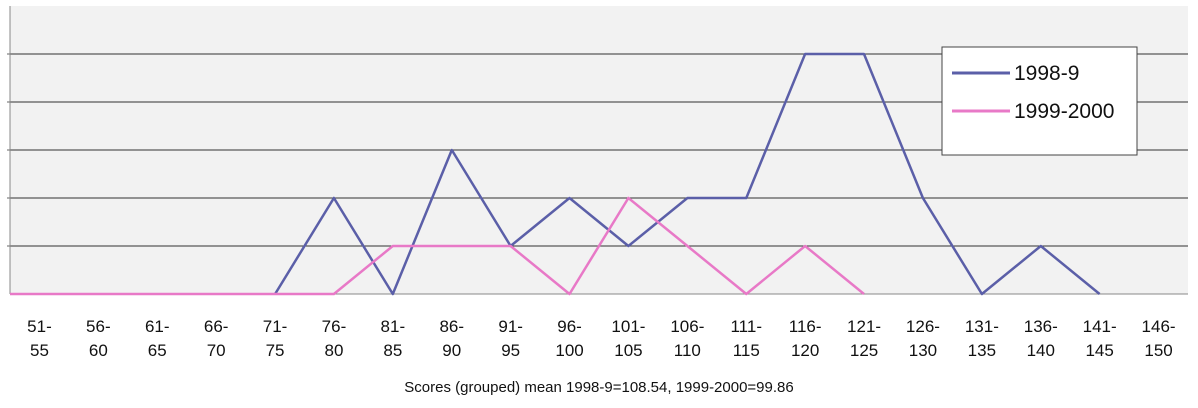 The height and width of the screenshot is (408, 1198). I want to click on x-tick-label: 101-105, so click(628, 338).